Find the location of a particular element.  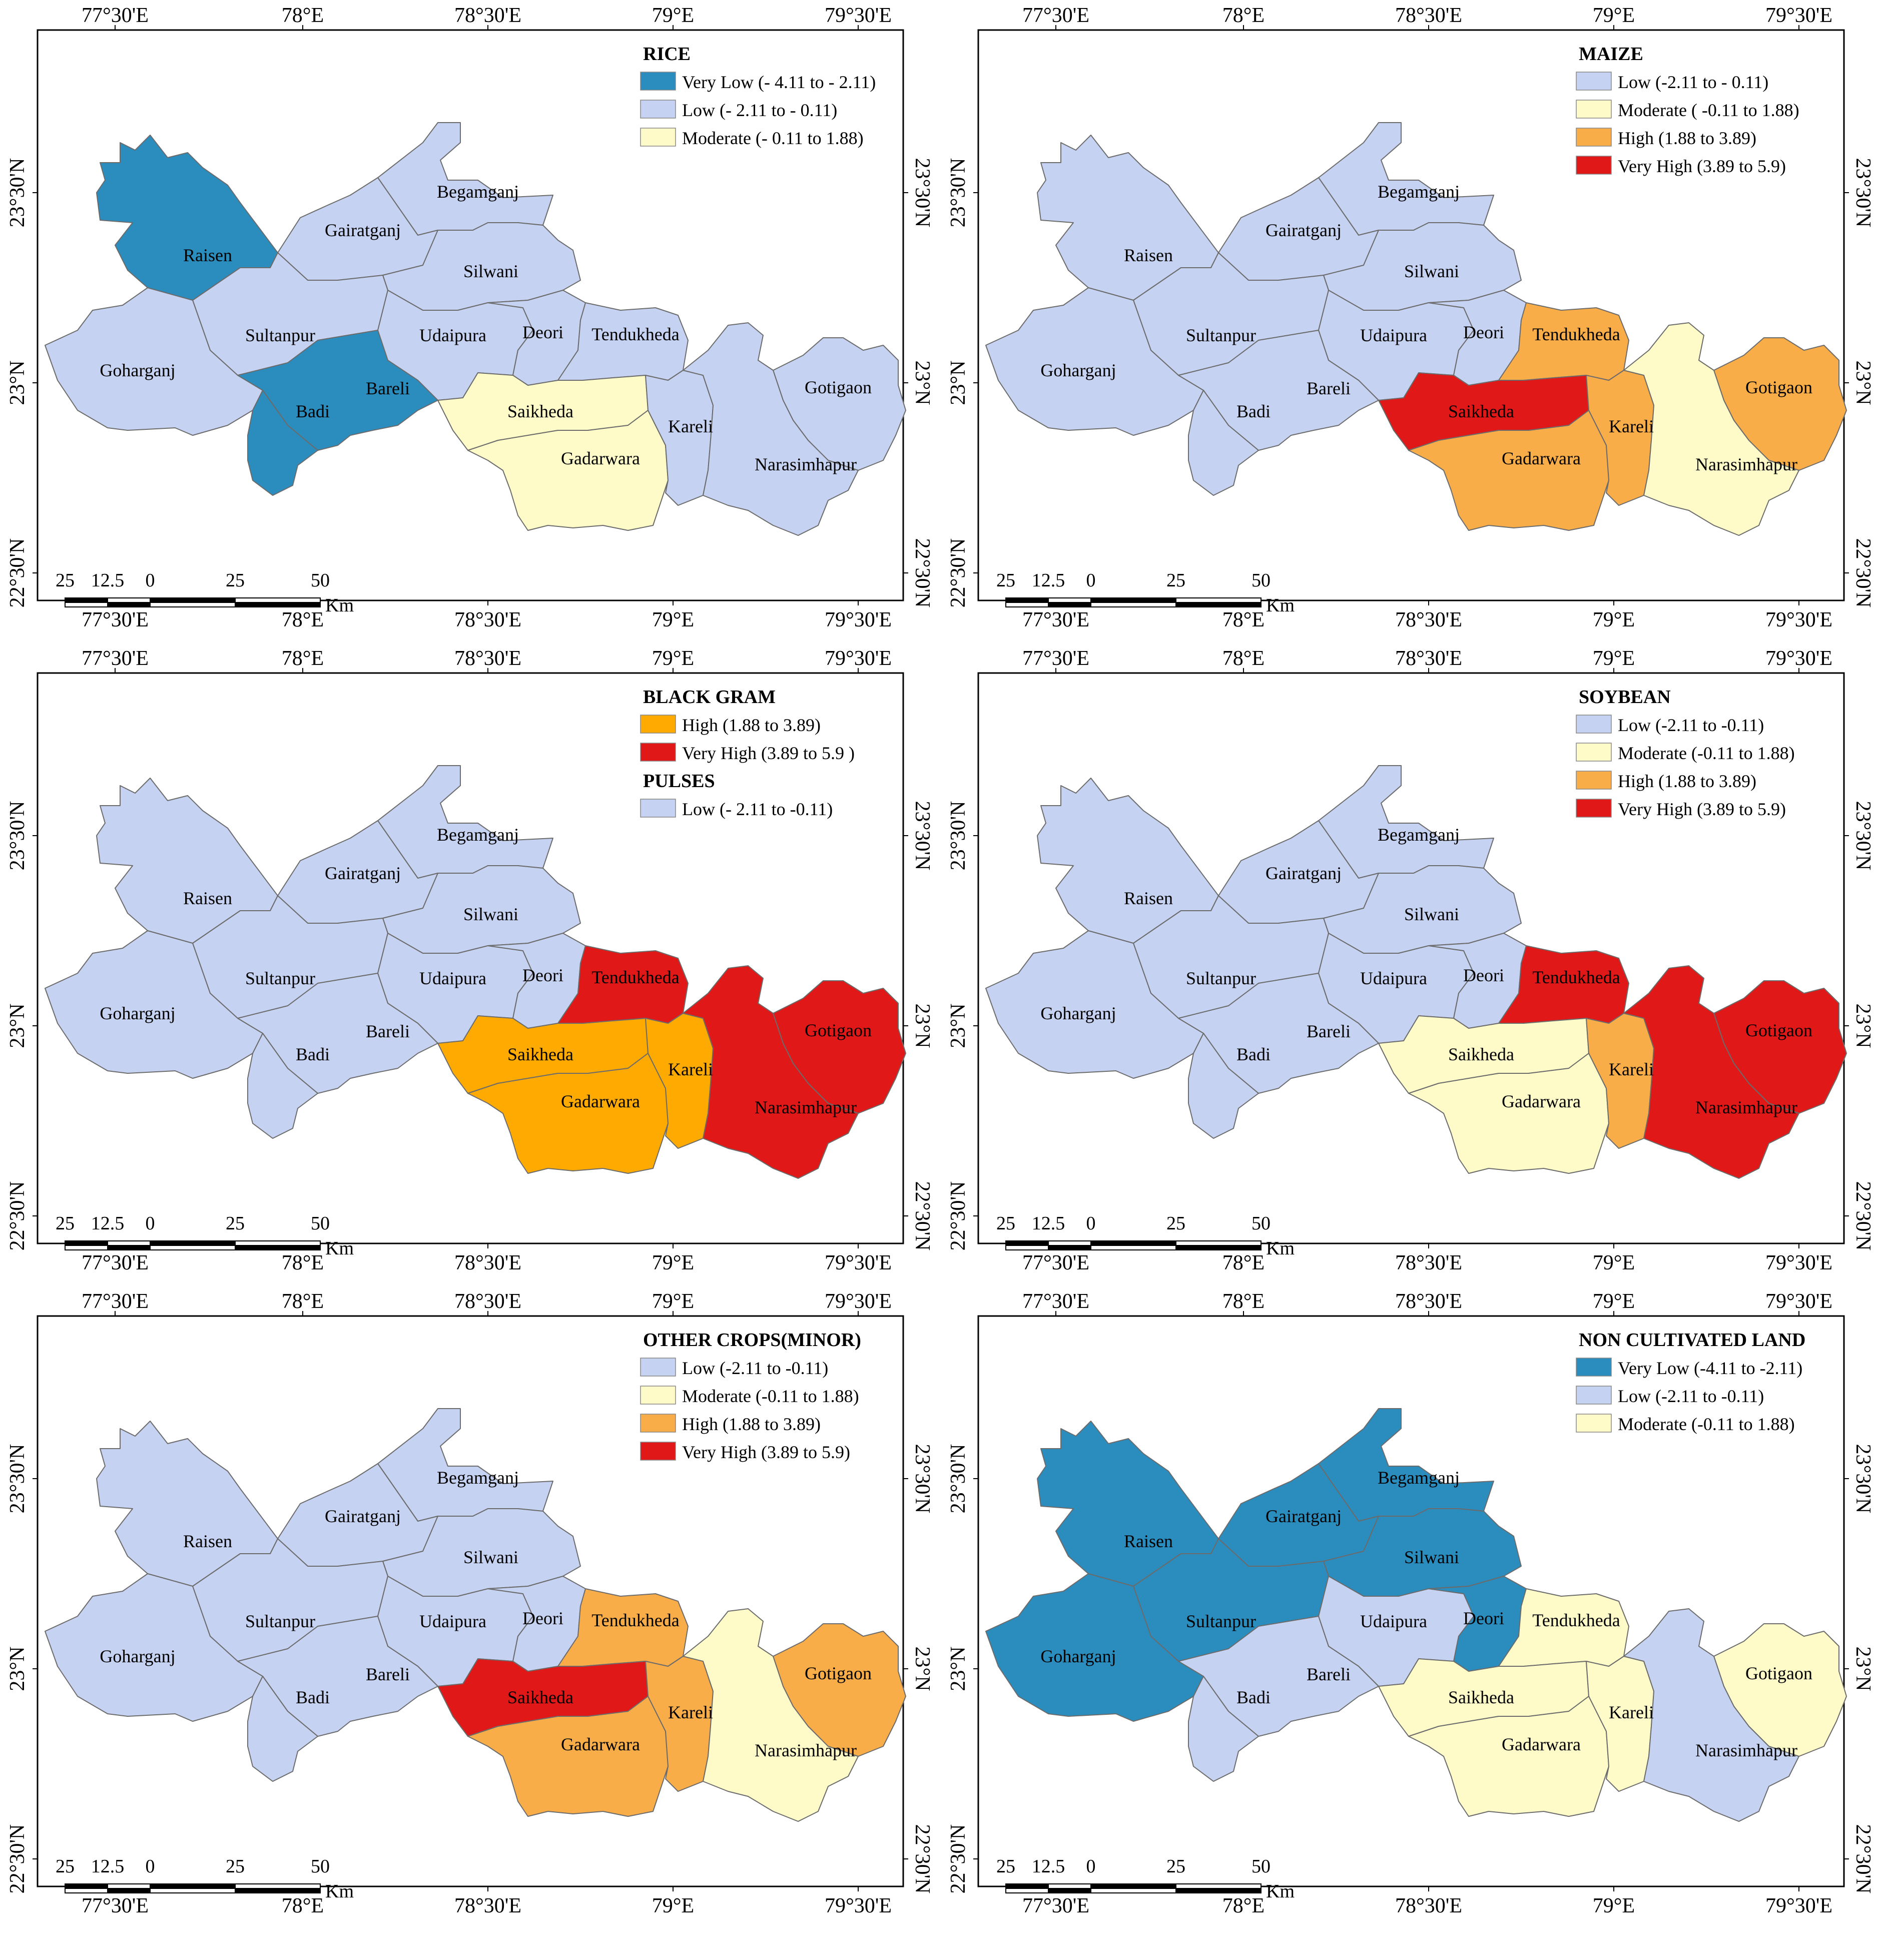

district-label: Goharganj is located at coordinates (137, 370).